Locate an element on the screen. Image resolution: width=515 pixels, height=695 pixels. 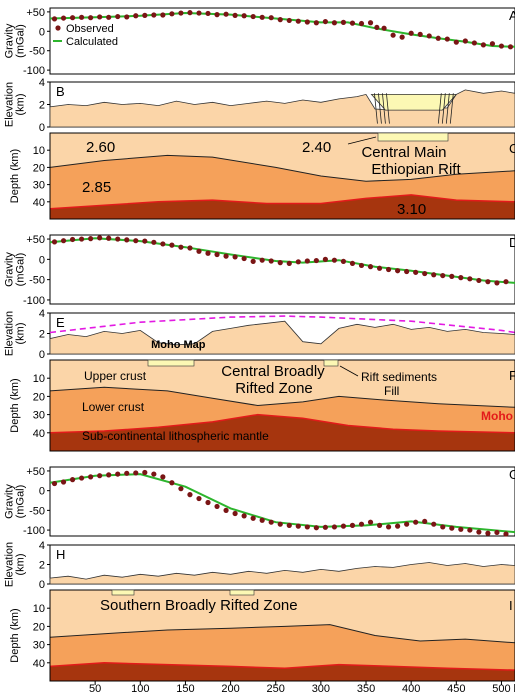
ytick-label: 30 is located at coordinates (39, 646).